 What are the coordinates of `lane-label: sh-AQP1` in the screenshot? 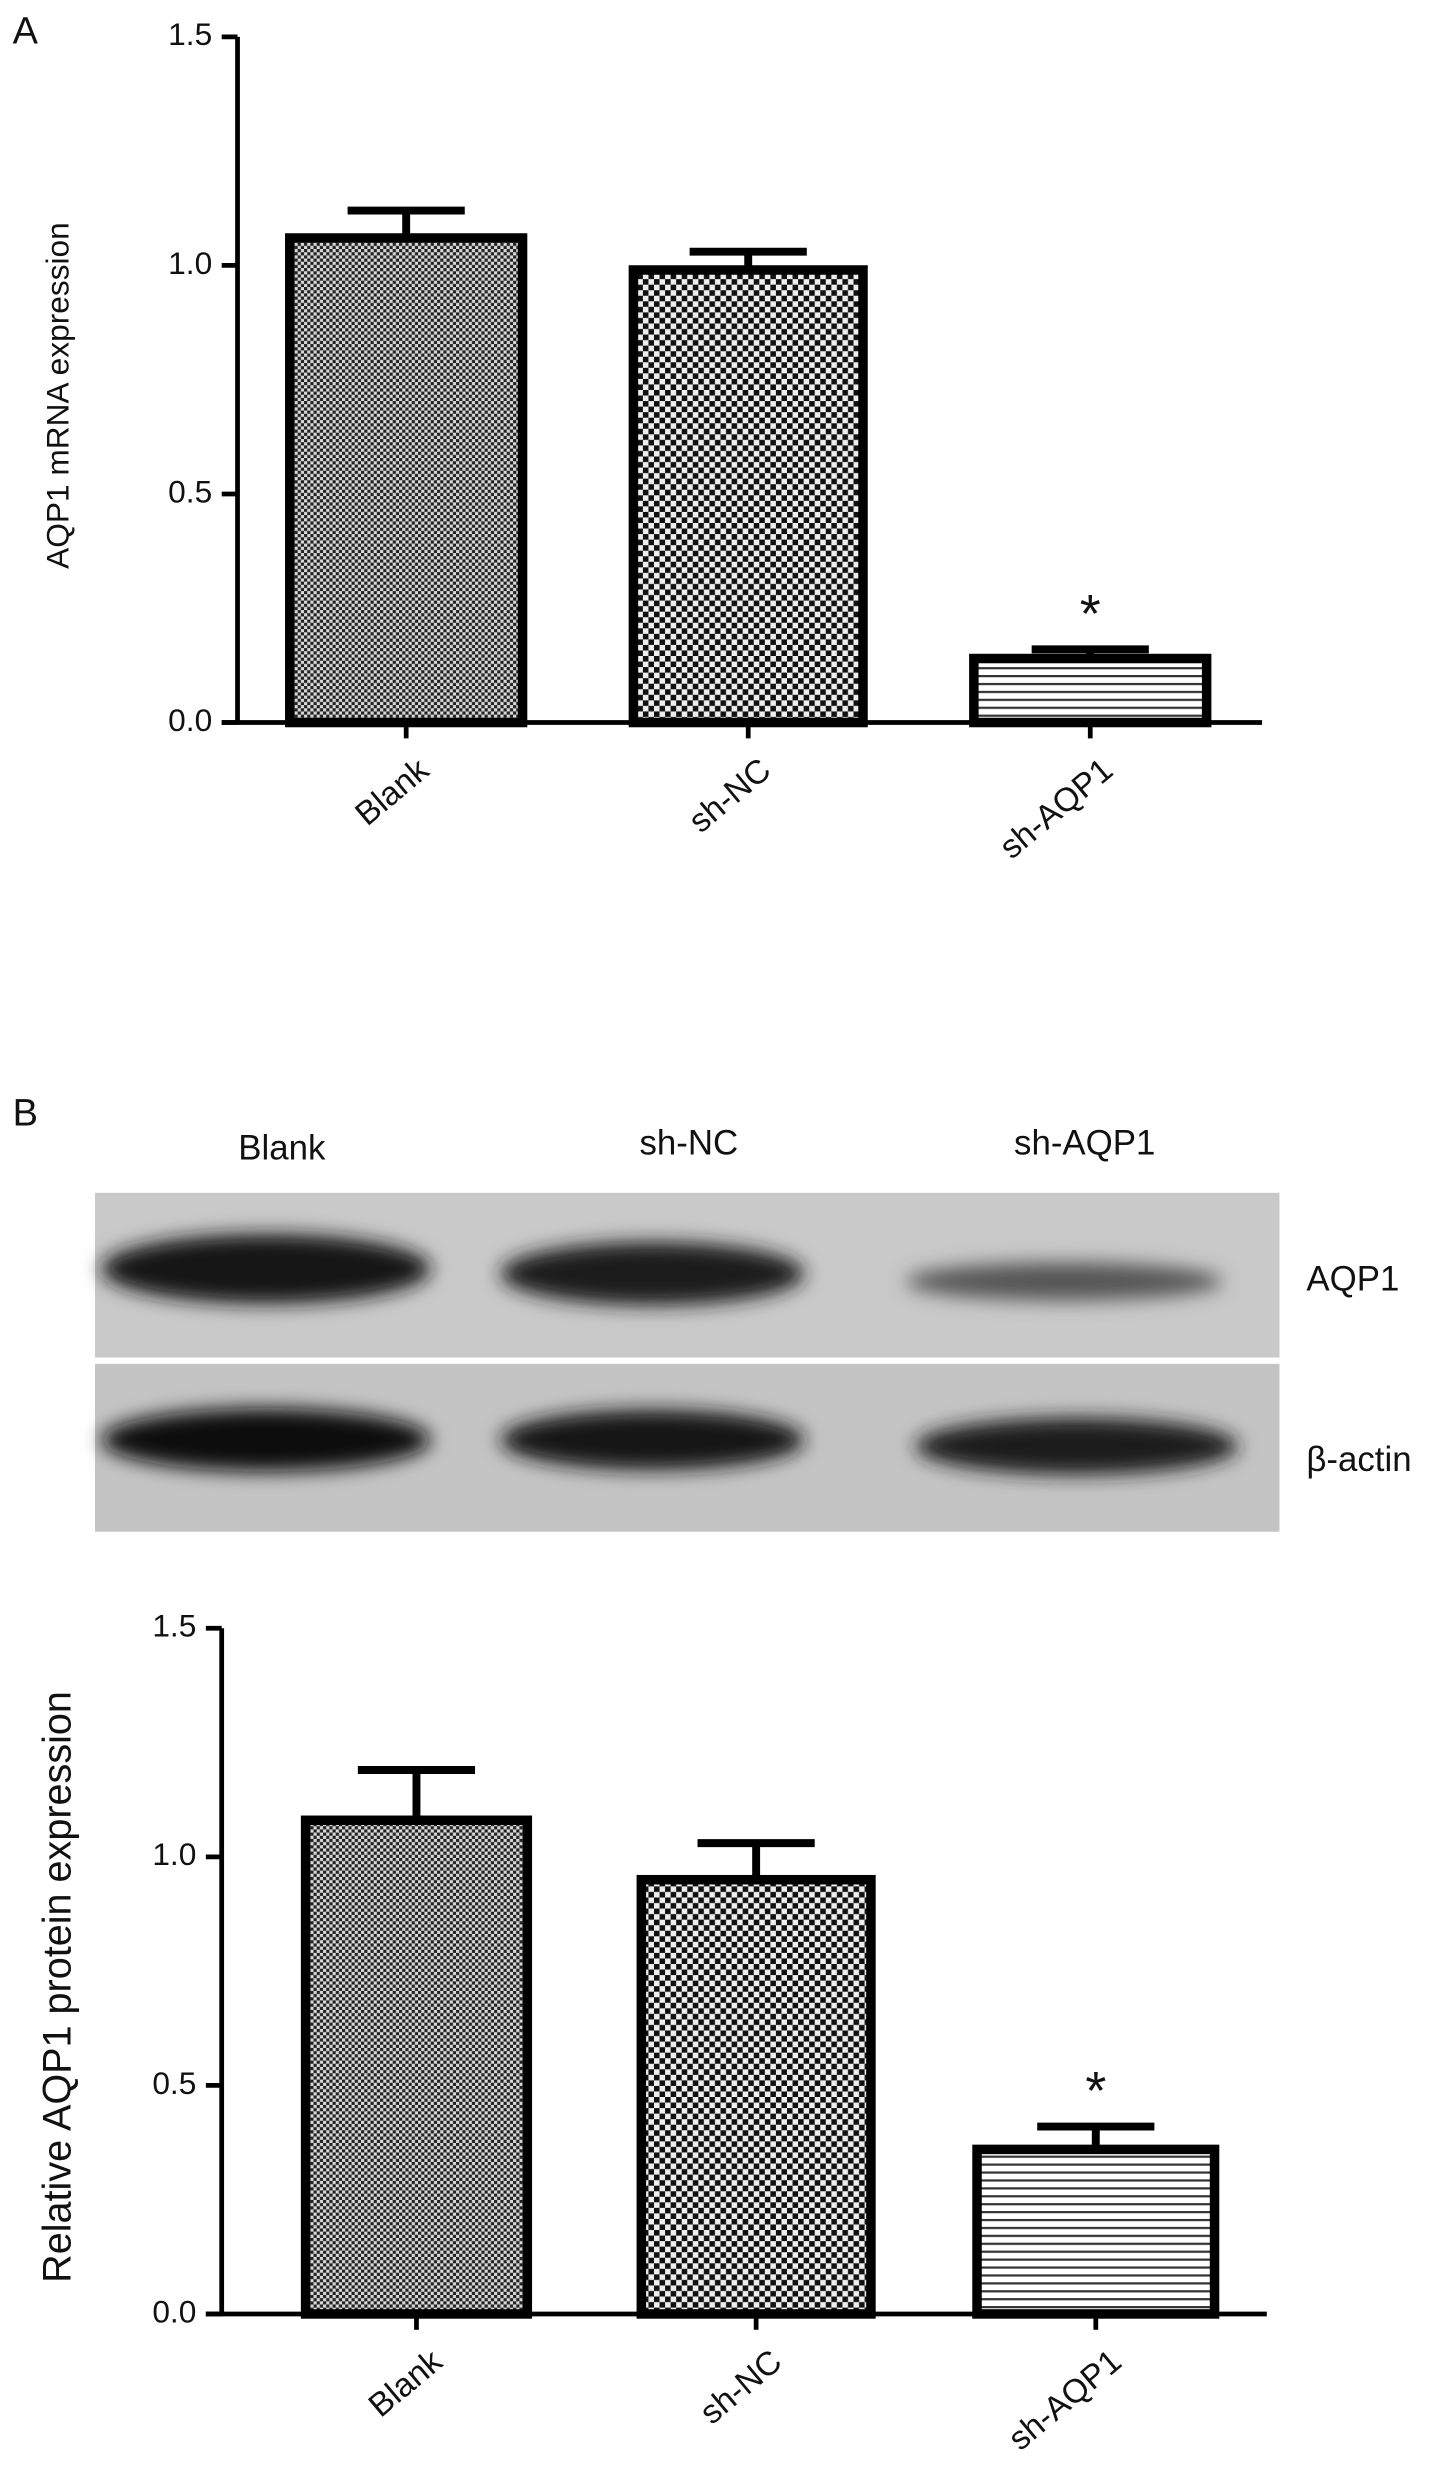 It's located at (1084, 1143).